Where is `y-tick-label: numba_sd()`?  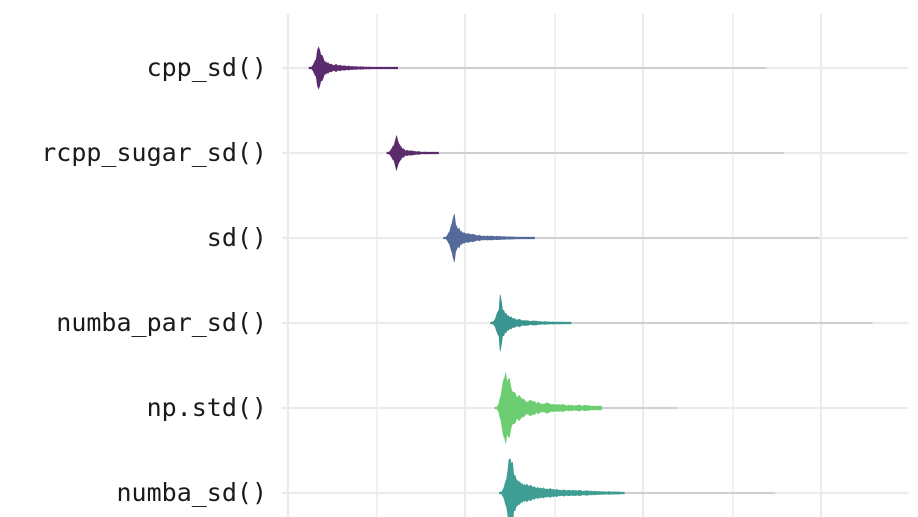
y-tick-label: numba_sd() is located at coordinates (191, 492).